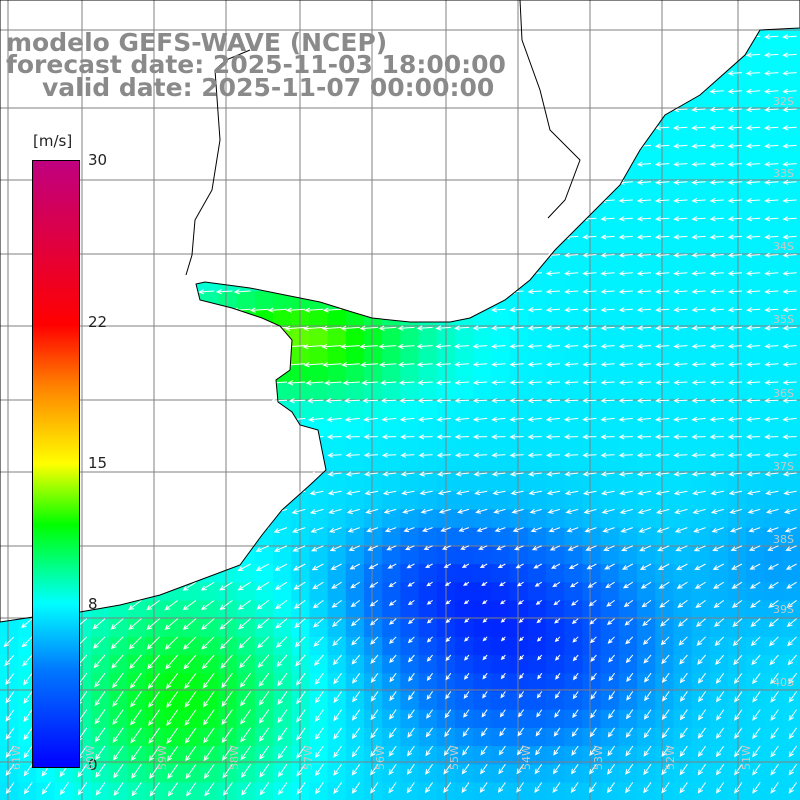 This screenshot has height=800, width=800. Describe the element at coordinates (783, 539) in the screenshot. I see `latitude-label: 38S` at that location.